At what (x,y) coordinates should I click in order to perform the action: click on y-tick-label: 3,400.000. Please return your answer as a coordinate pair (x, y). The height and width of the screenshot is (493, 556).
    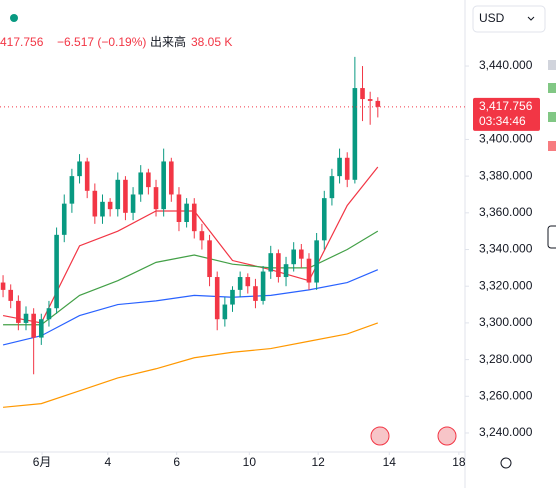
    Looking at the image, I should click on (506, 139).